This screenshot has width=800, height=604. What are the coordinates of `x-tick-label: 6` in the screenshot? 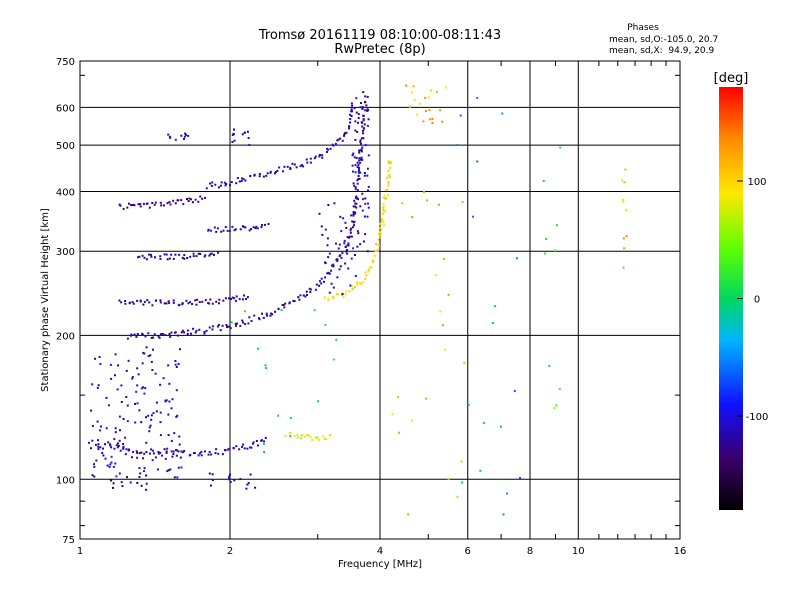 It's located at (468, 551).